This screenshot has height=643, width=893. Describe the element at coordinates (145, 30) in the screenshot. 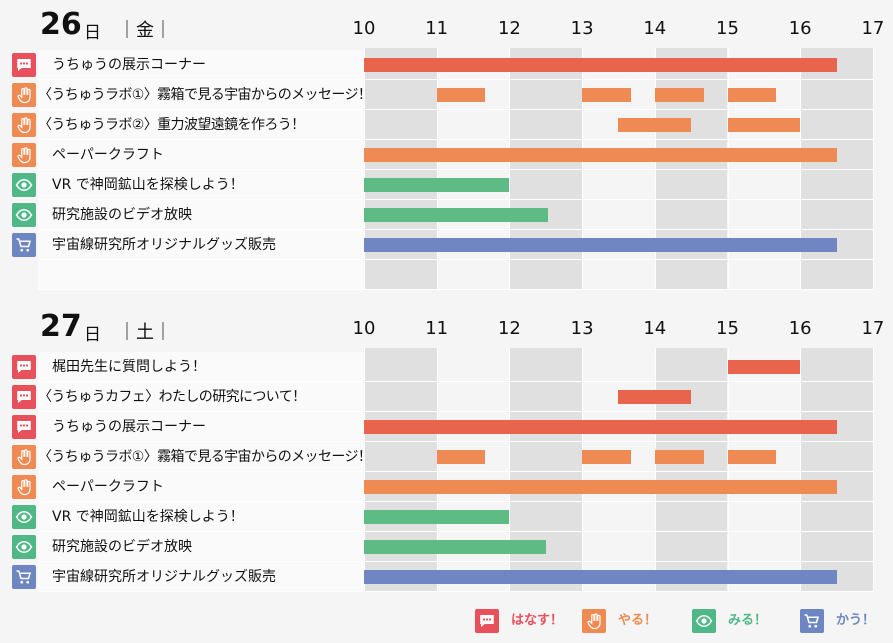

I see `weekday-label: ｜金｜` at that location.